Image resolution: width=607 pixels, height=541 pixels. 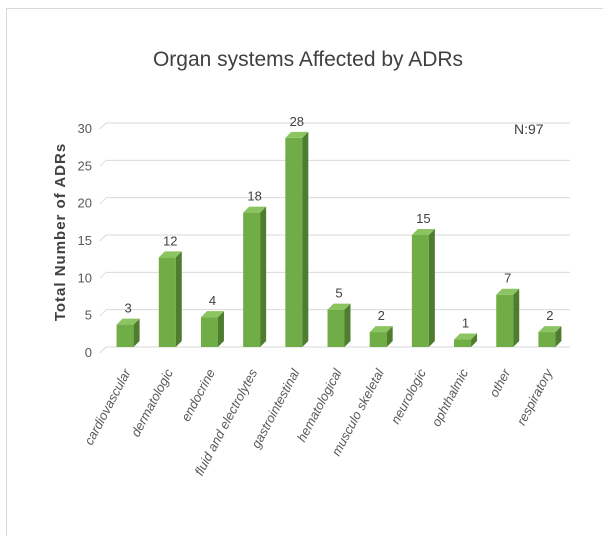 I want to click on bar-cardiovascular, so click(x=128, y=332).